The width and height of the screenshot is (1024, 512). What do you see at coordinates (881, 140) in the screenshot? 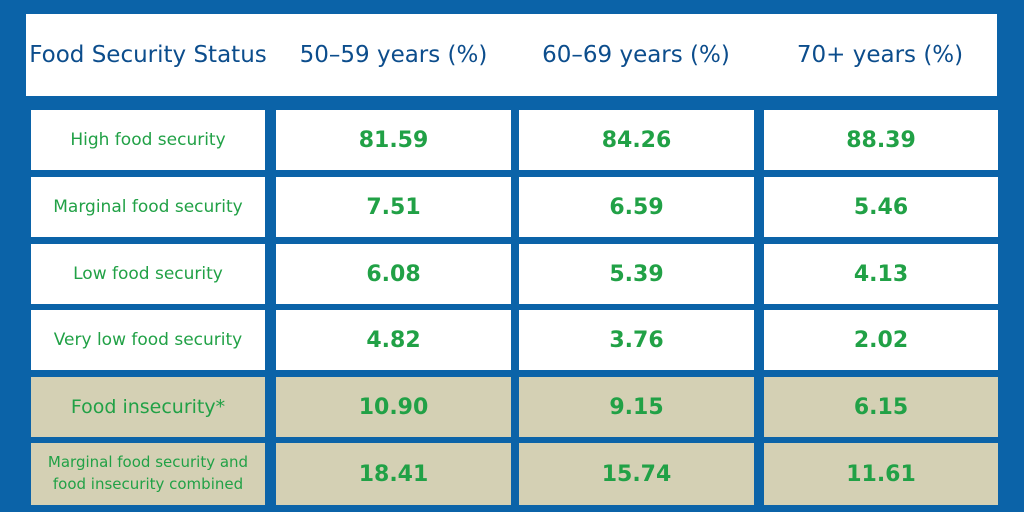
I see `cell-value: 88.39` at bounding box center [881, 140].